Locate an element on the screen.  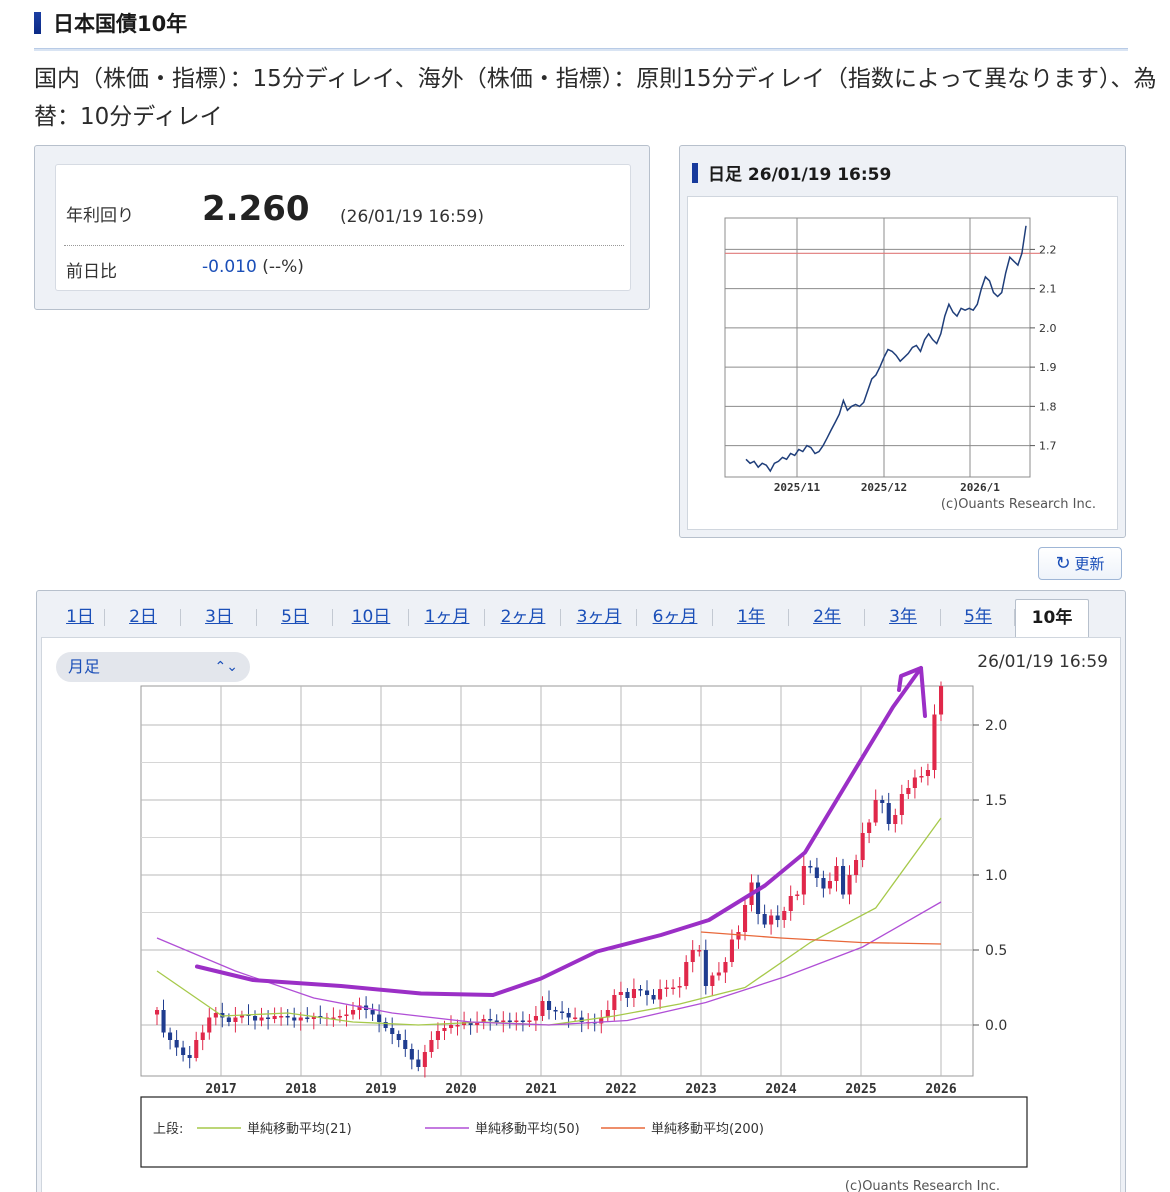
tab-1日: 1日 is located at coordinates (80, 617).